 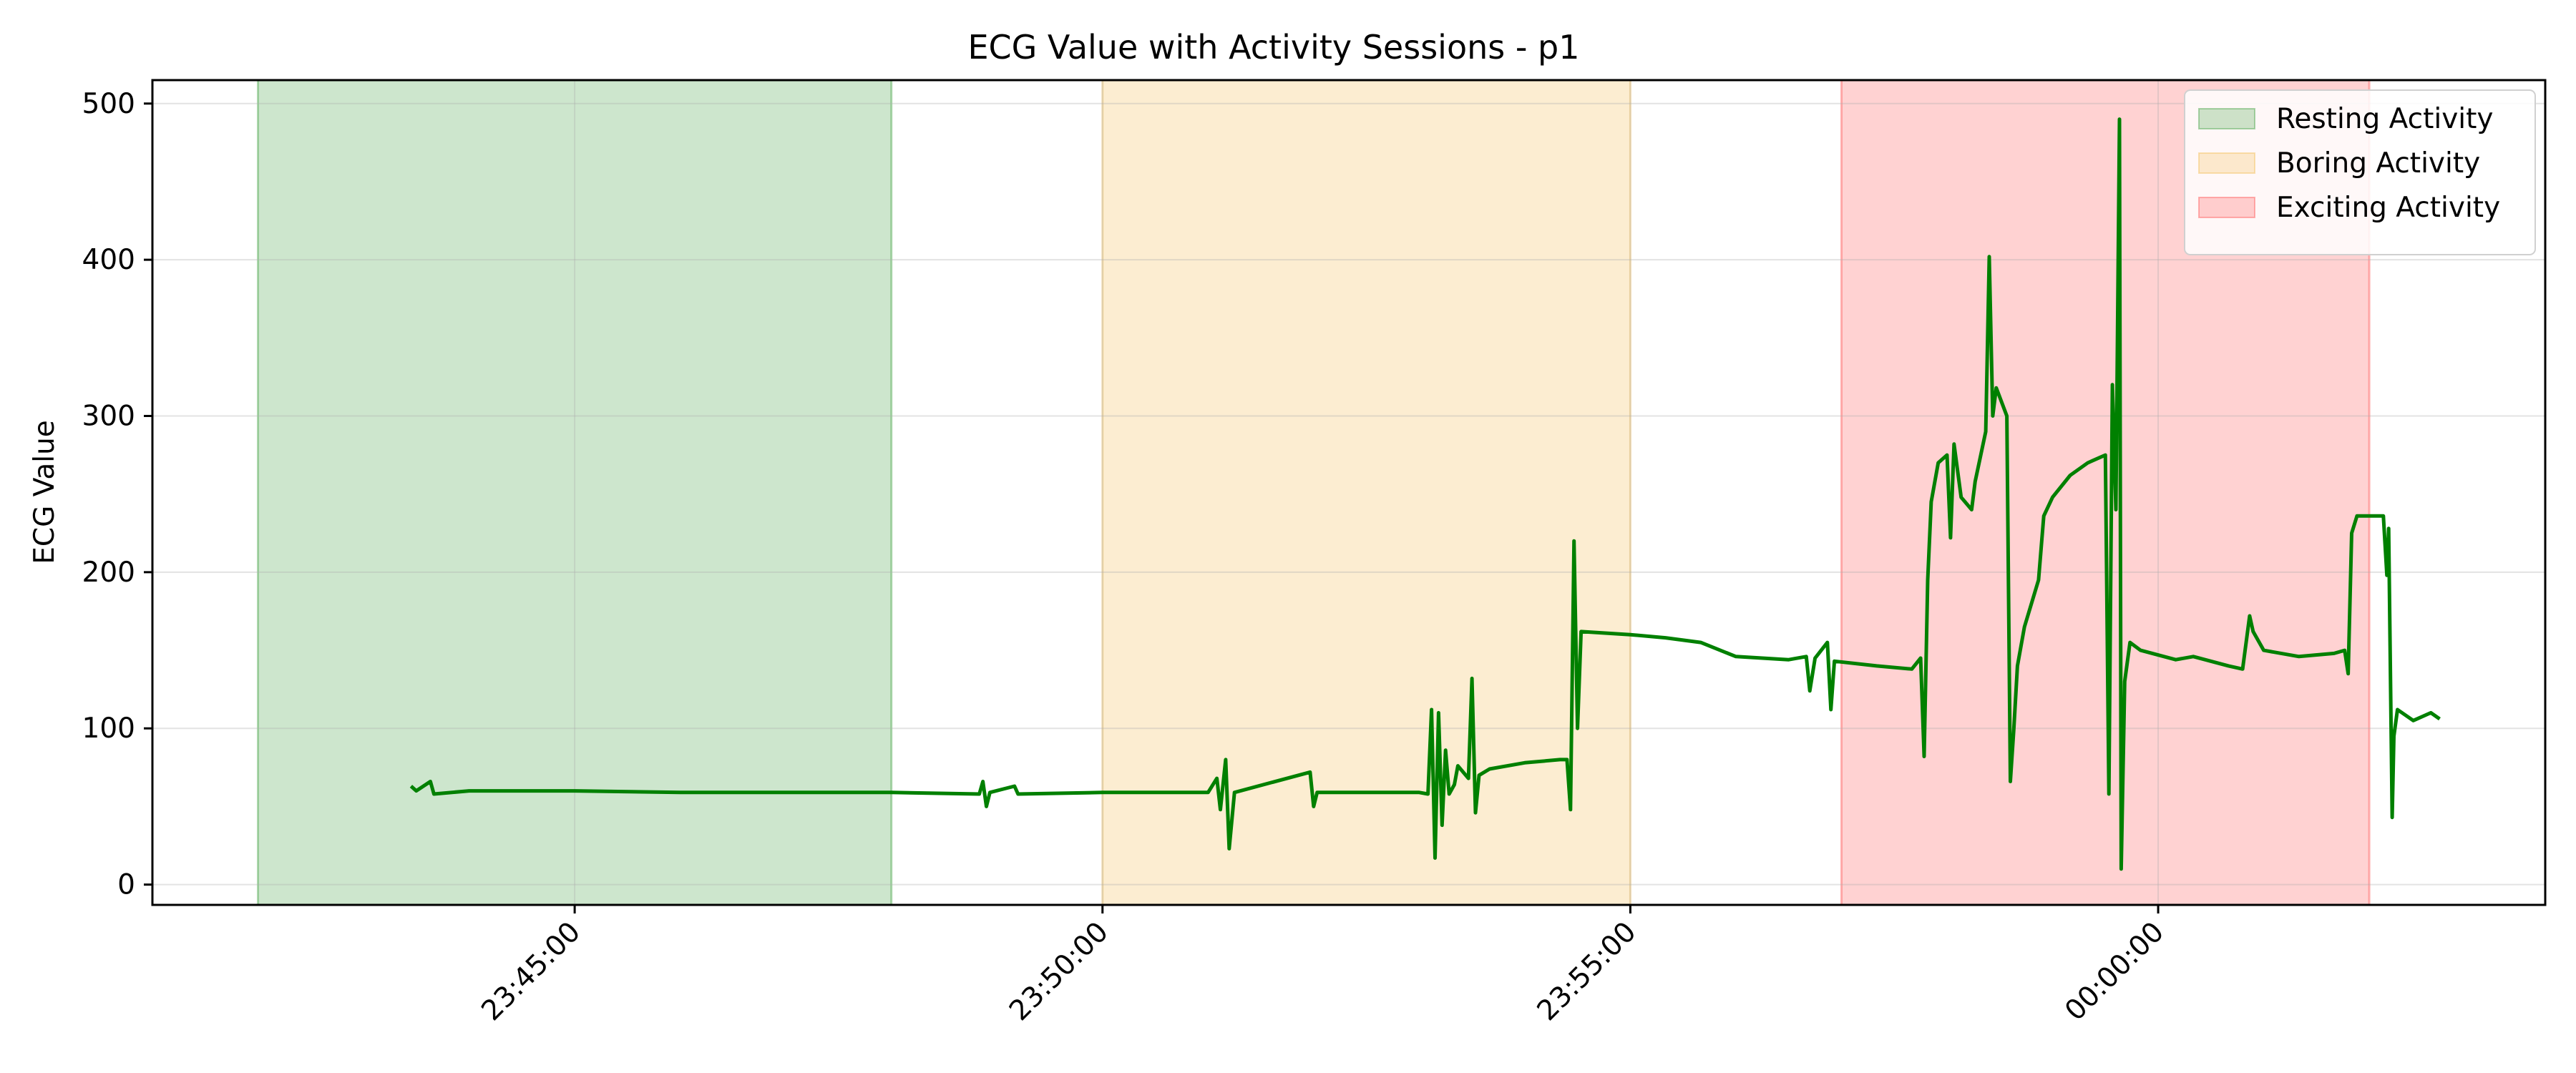 What do you see at coordinates (2378, 163) in the screenshot?
I see `legend-label-2: Boring Activity` at bounding box center [2378, 163].